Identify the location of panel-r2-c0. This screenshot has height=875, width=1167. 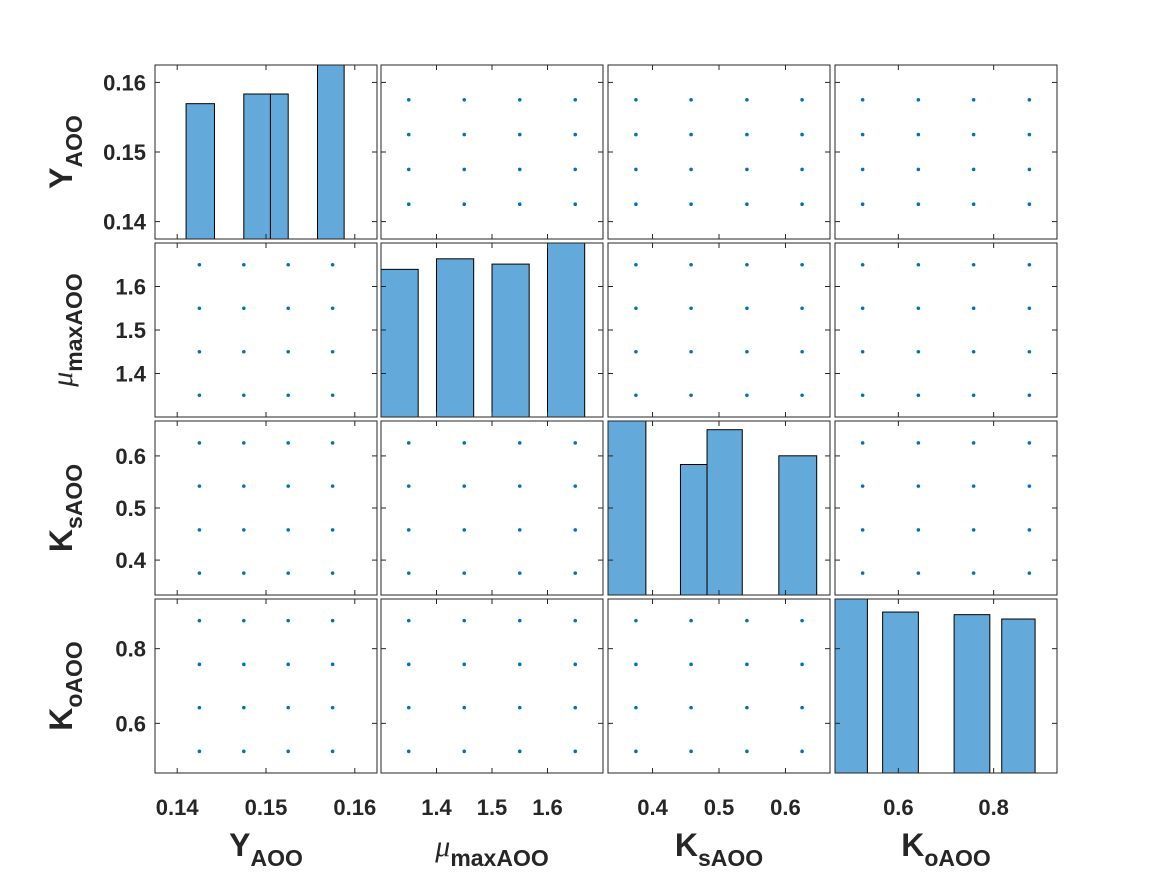
(266, 508).